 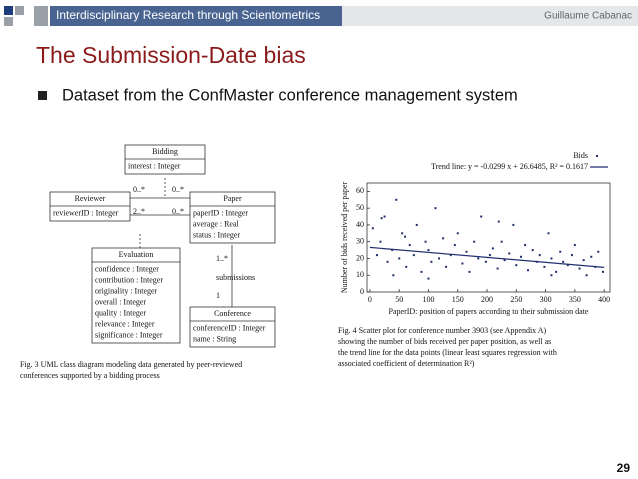 What do you see at coordinates (126, 290) in the screenshot?
I see `uml-attribute: originality : Integer` at bounding box center [126, 290].